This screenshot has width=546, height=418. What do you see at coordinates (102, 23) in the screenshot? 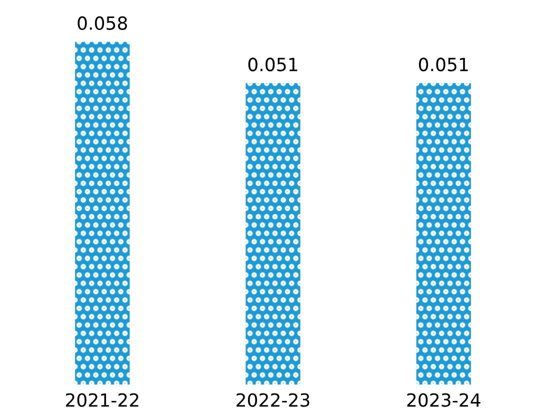
I see `data-label: 0.058` at bounding box center [102, 23].